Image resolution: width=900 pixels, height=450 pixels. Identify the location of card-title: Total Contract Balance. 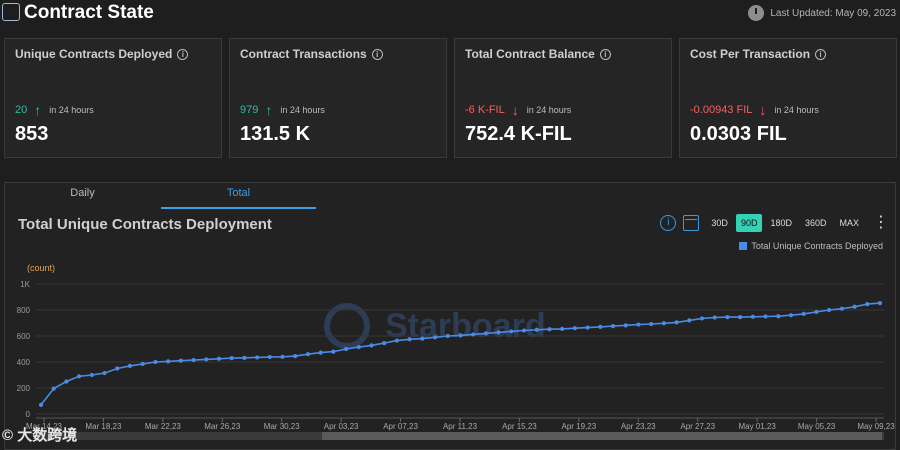
(530, 54).